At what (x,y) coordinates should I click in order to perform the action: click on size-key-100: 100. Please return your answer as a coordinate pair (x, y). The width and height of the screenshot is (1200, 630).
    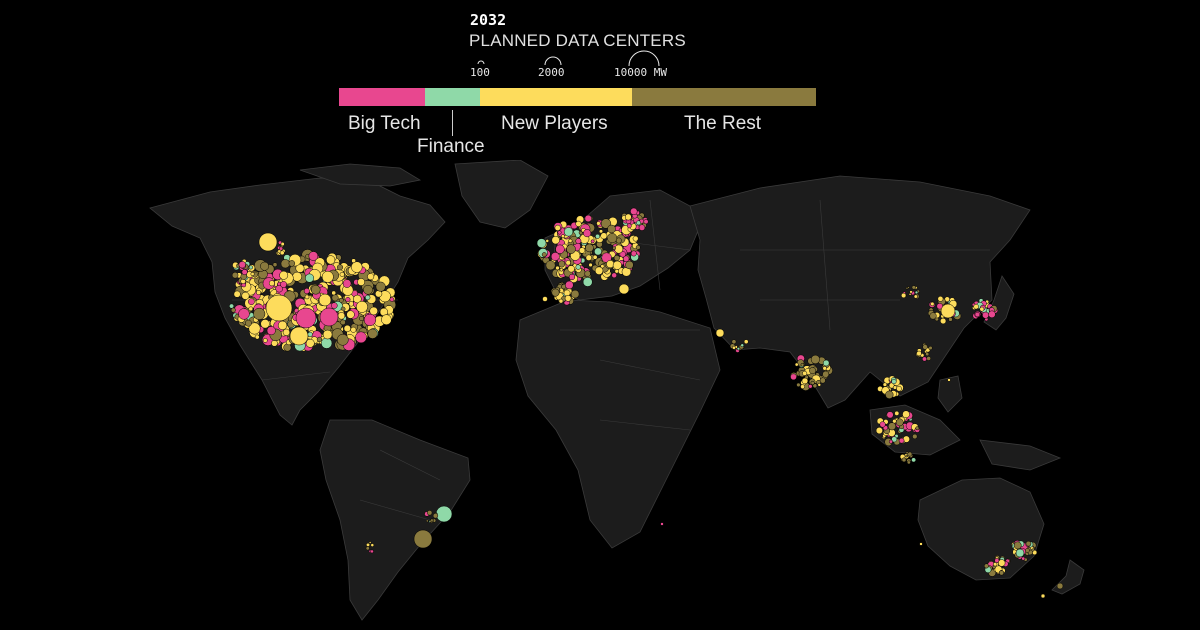
    Looking at the image, I should click on (480, 72).